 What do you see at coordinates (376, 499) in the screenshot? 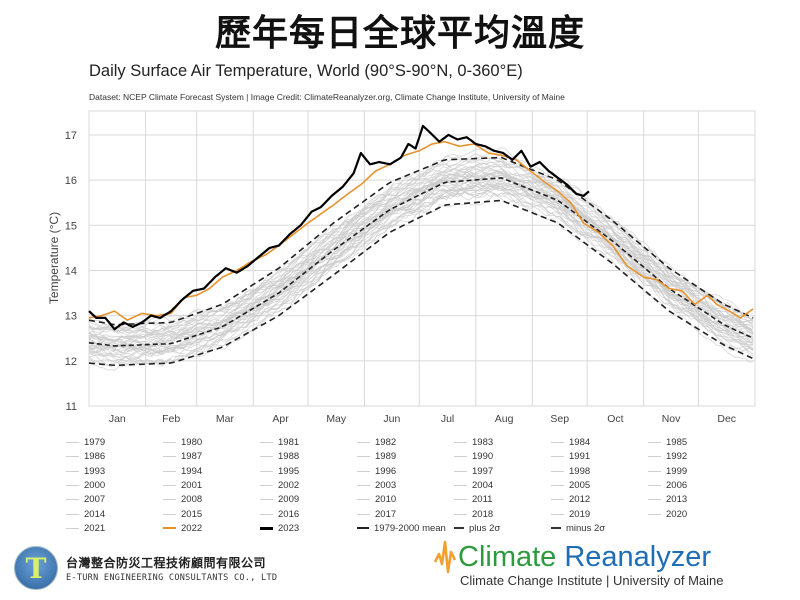
I see `legend-item: 2010` at bounding box center [376, 499].